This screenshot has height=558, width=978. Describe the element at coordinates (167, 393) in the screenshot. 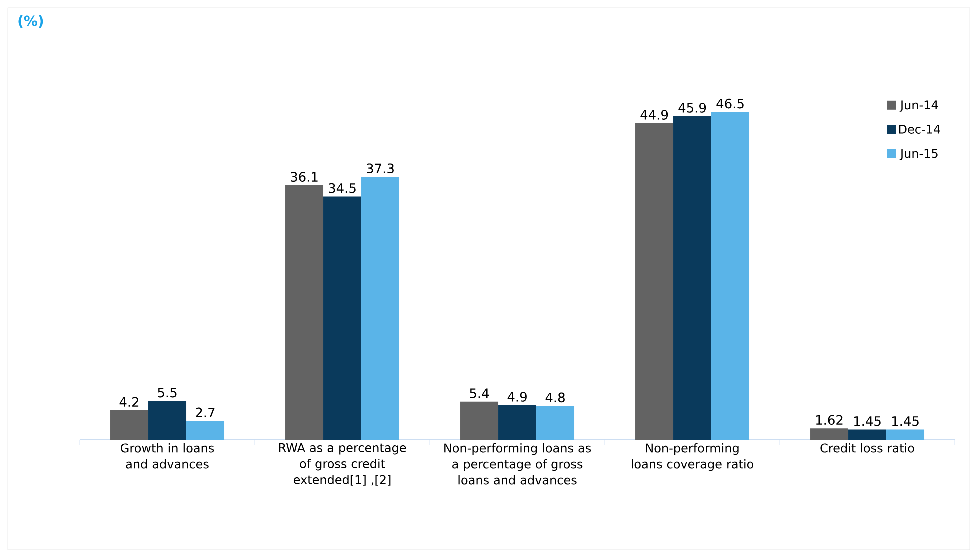

I see `data-label: 5.5` at that location.